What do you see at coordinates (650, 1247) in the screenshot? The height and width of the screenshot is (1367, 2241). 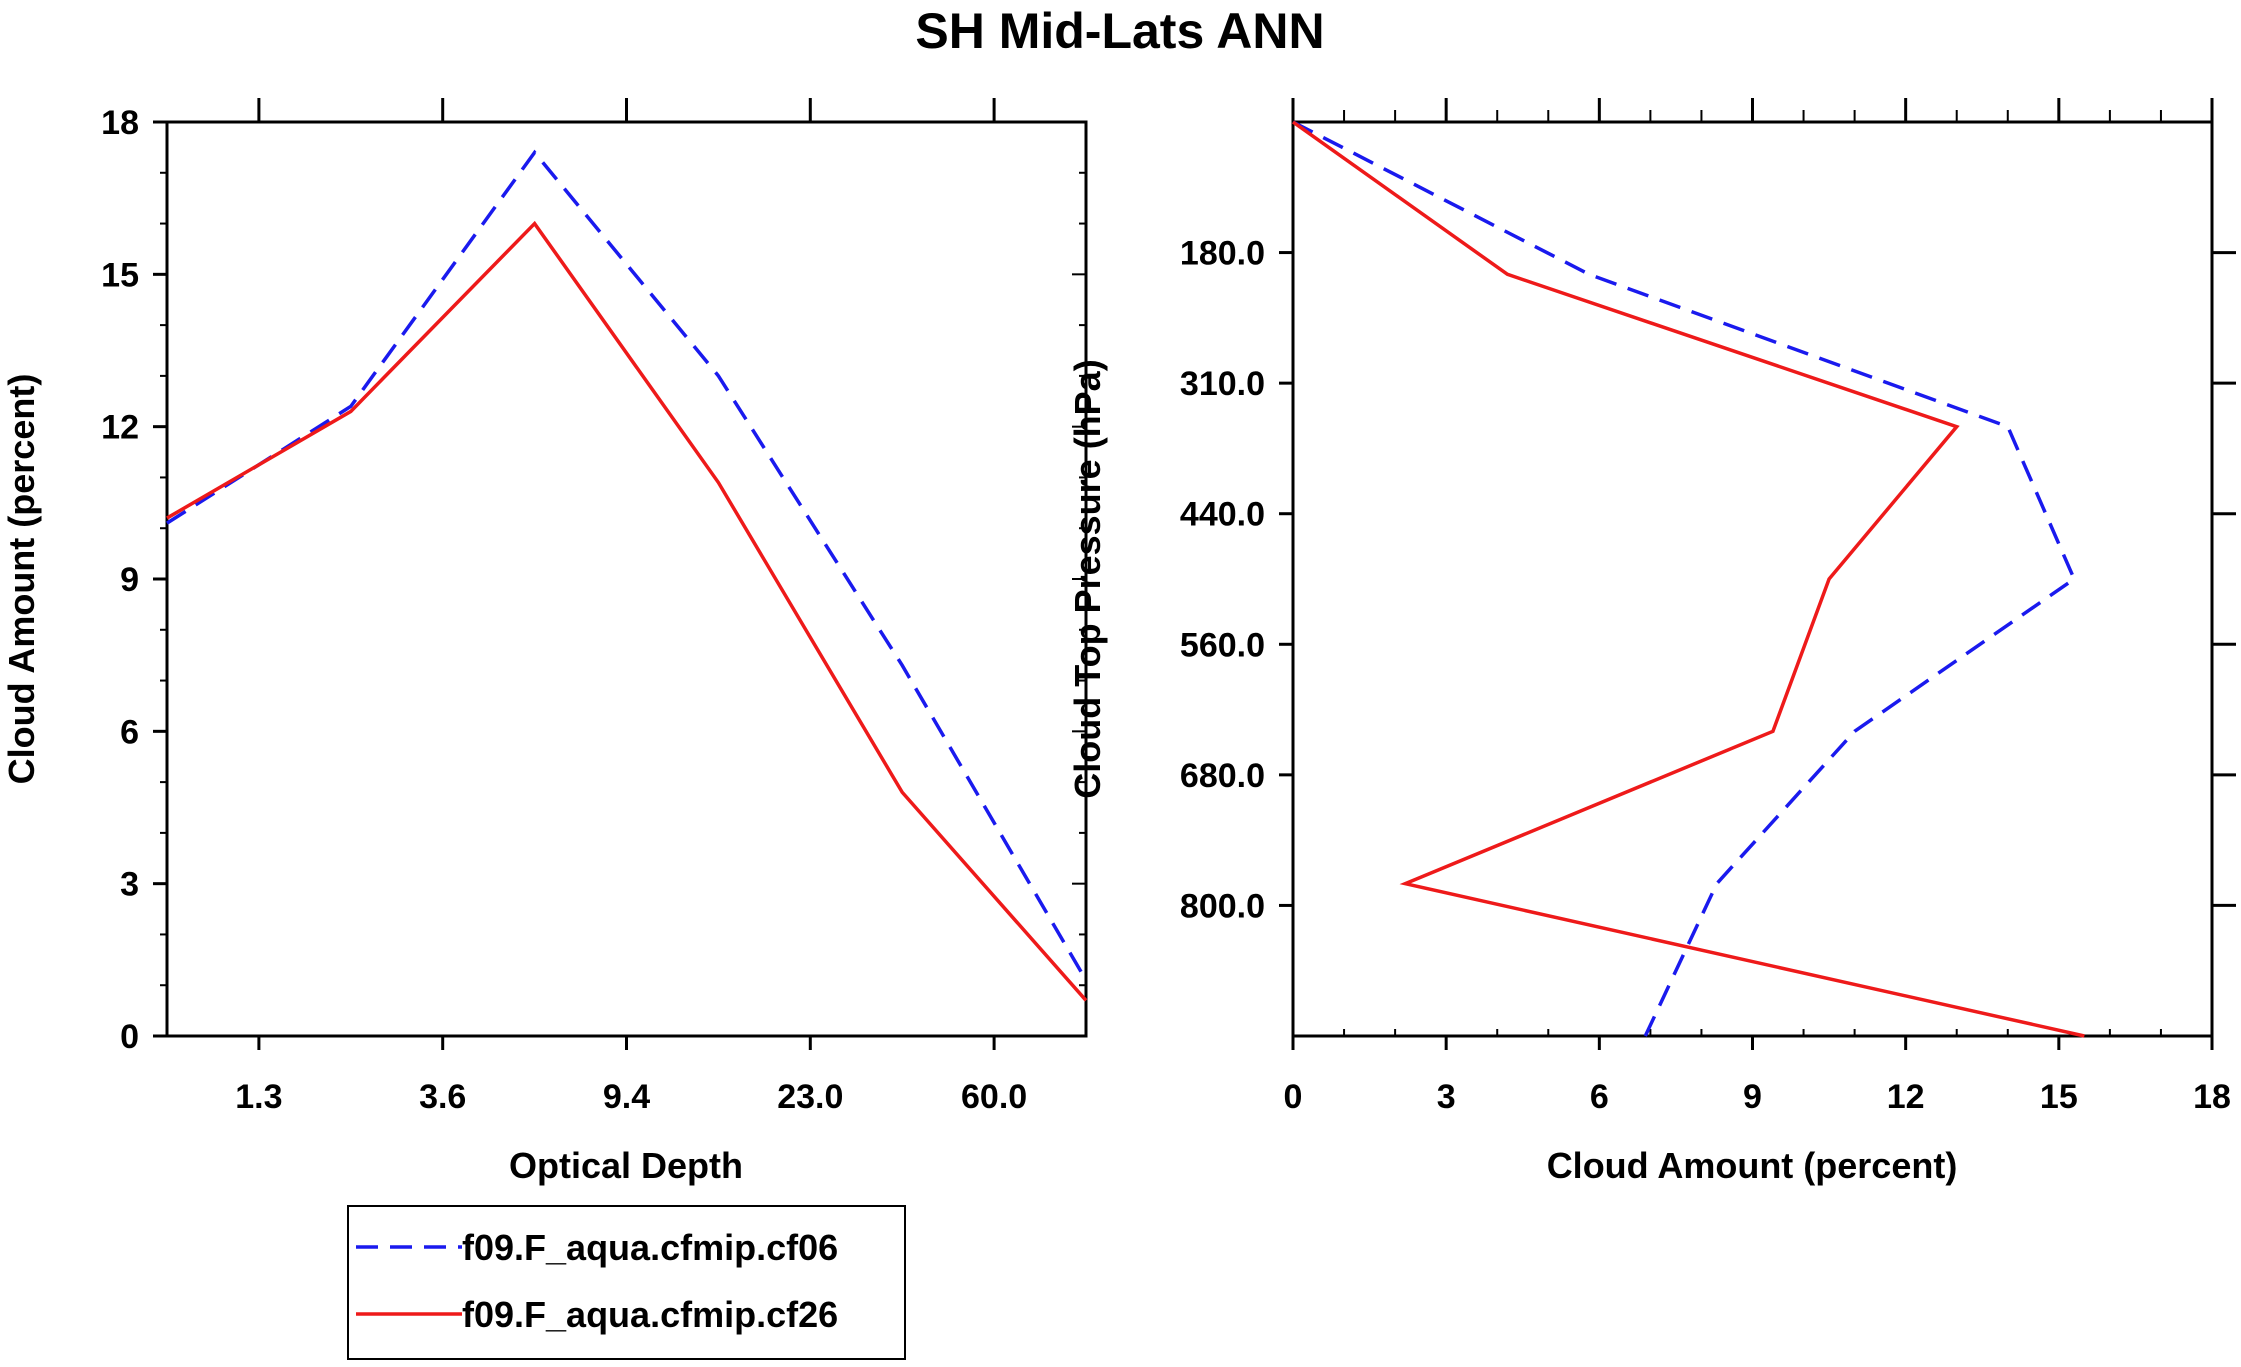 I see `legend-label-1: f09.F_aqua.cfmip.cf06` at bounding box center [650, 1247].